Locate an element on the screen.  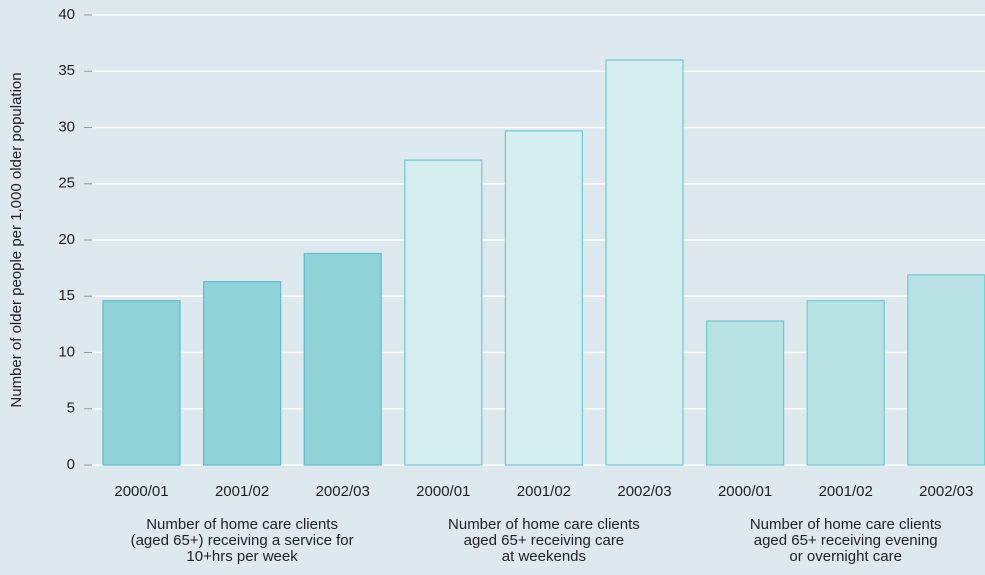
group-label: (aged 65+) receiving a service for is located at coordinates (242, 540).